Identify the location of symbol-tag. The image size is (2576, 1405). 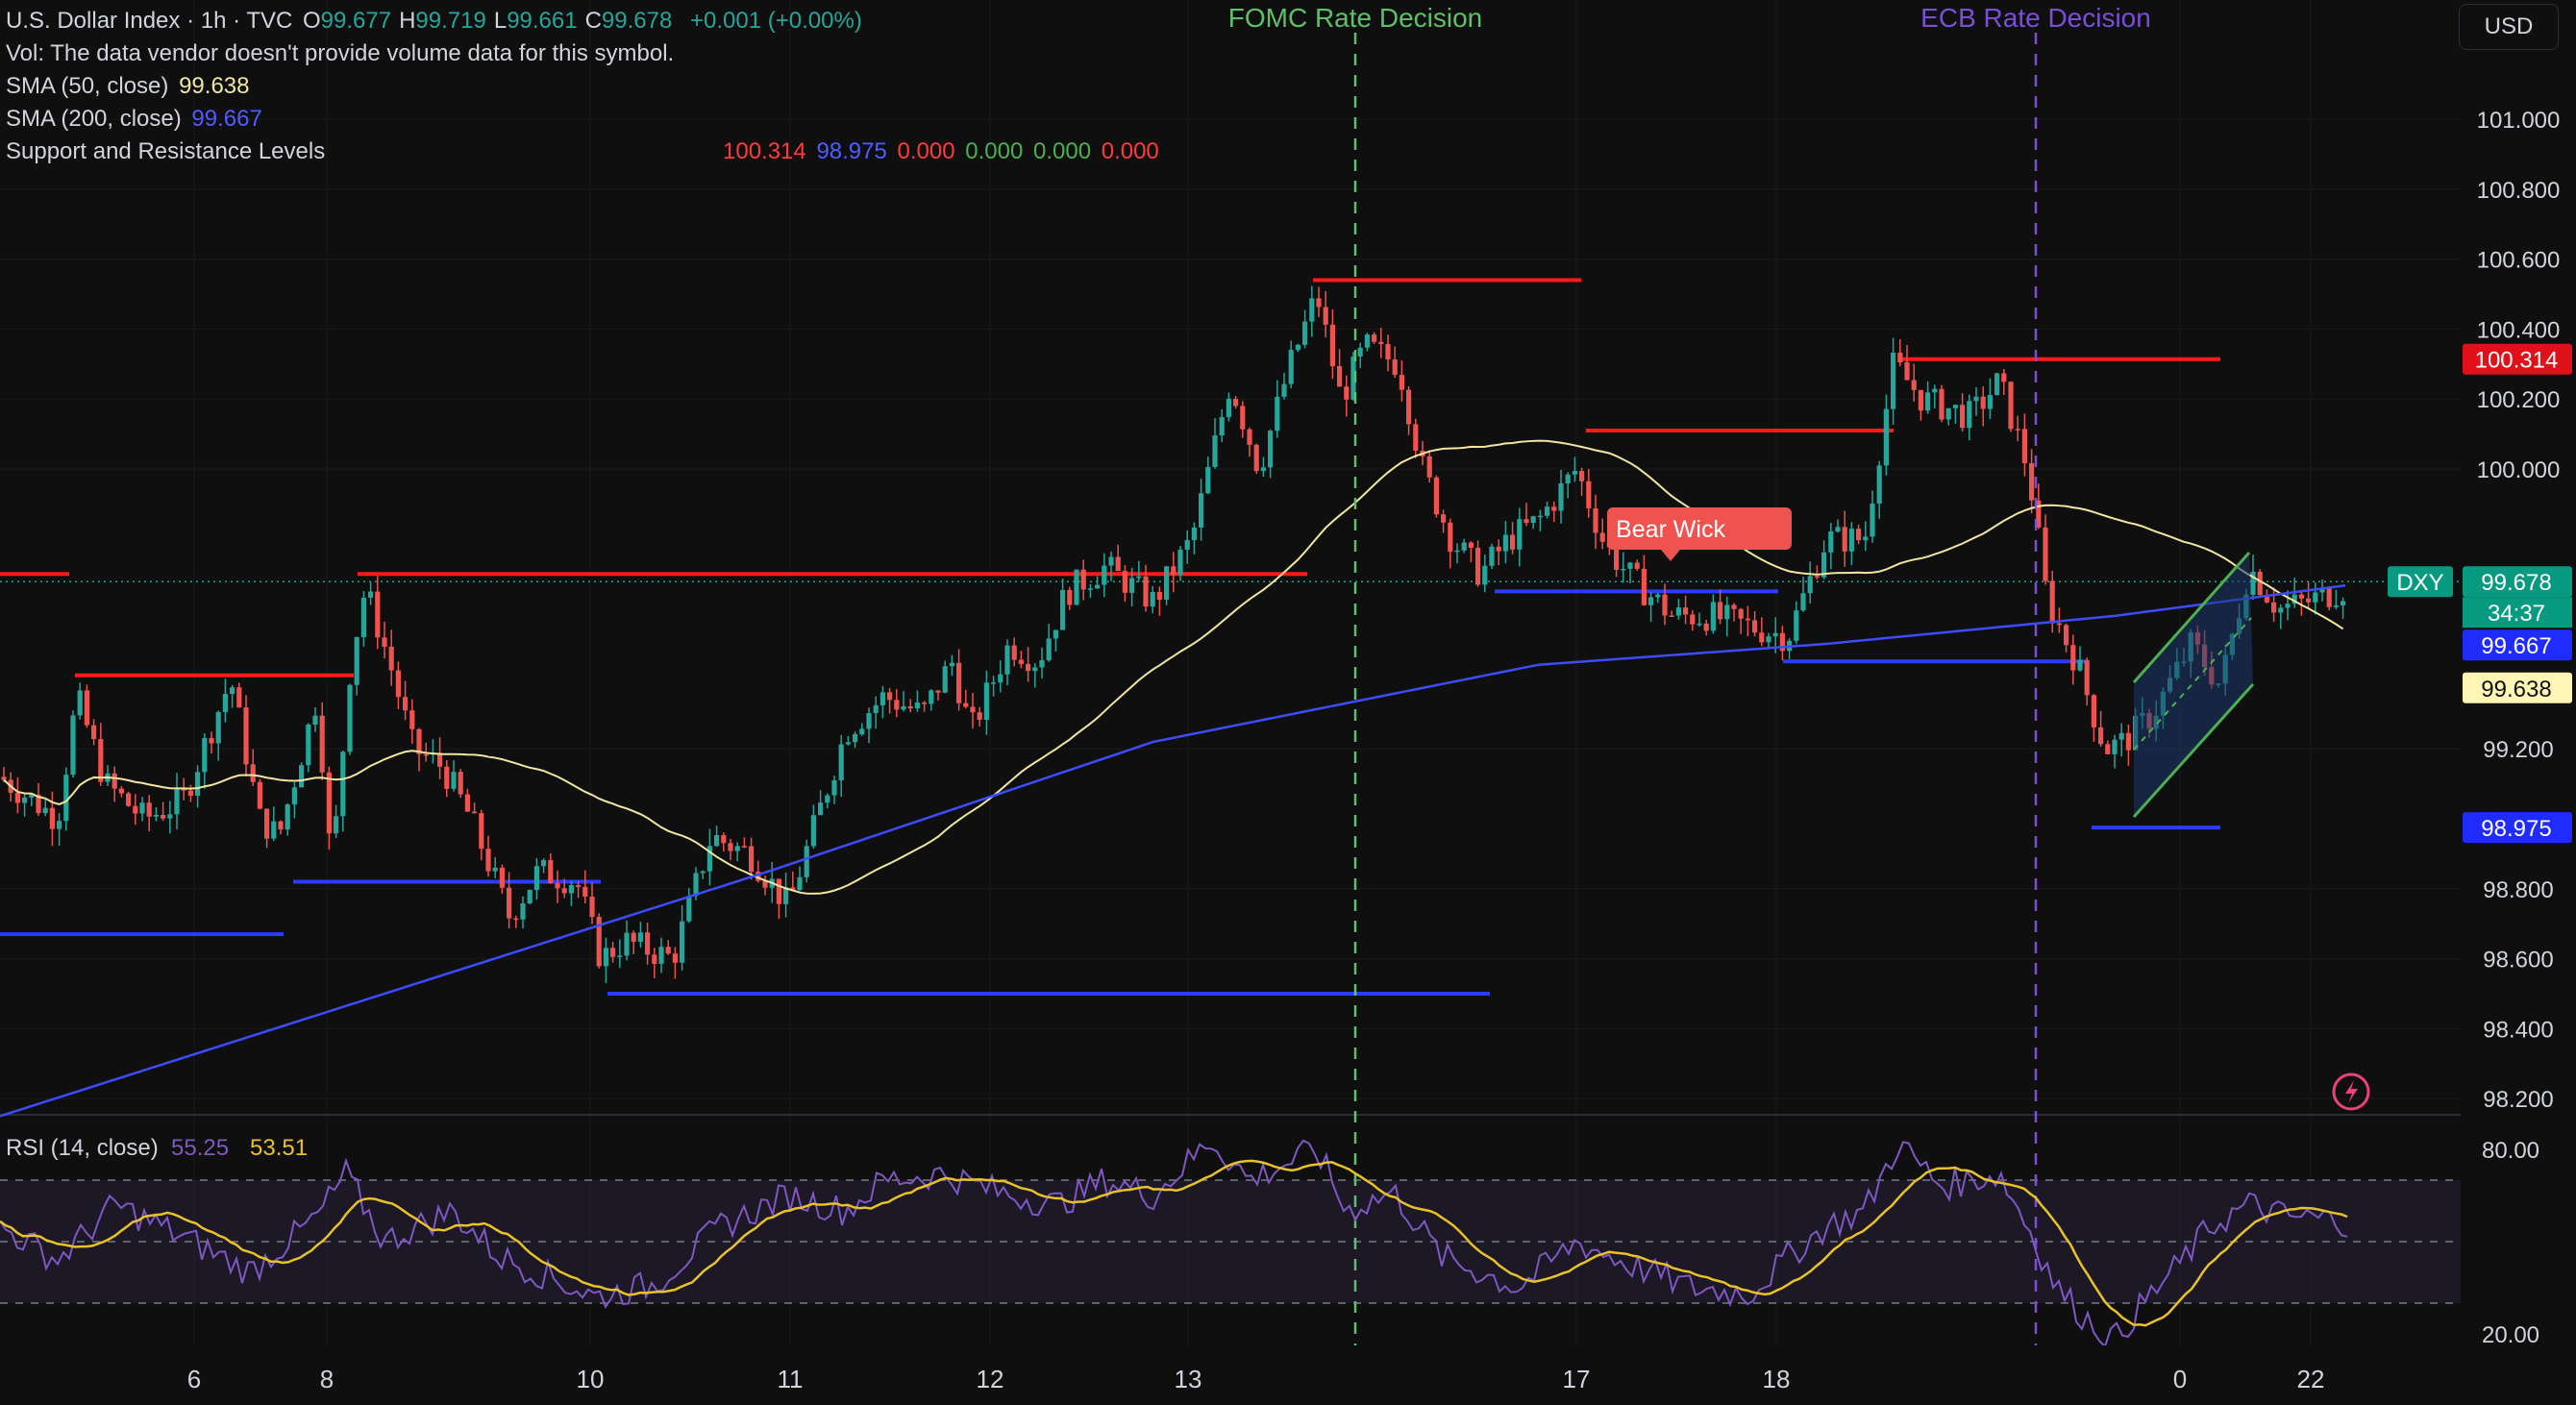
(2420, 582).